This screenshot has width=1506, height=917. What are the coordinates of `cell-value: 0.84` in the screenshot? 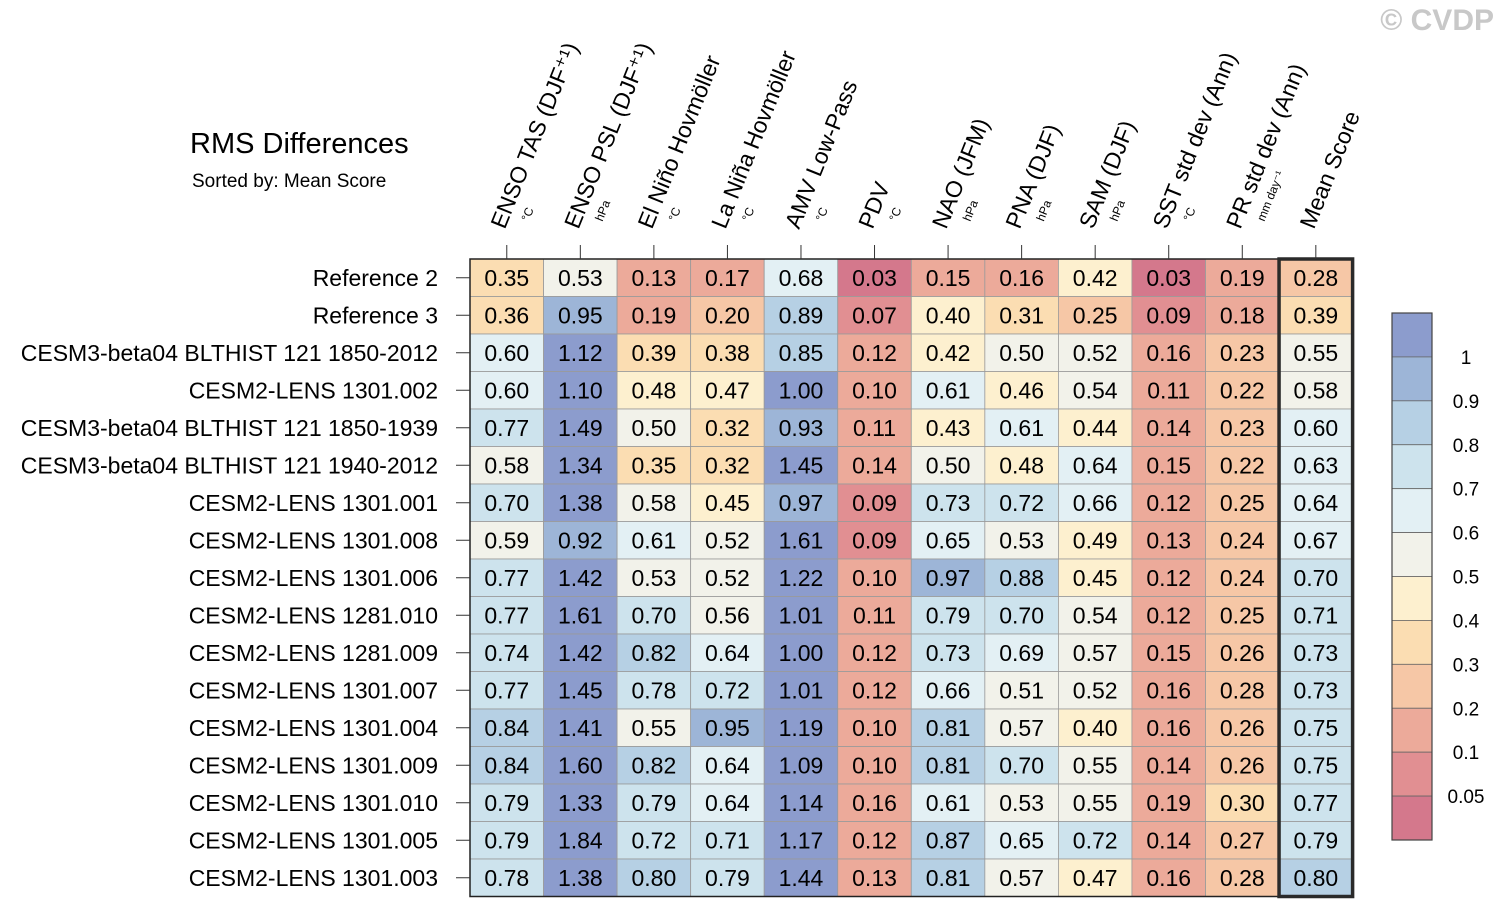 It's located at (506, 728).